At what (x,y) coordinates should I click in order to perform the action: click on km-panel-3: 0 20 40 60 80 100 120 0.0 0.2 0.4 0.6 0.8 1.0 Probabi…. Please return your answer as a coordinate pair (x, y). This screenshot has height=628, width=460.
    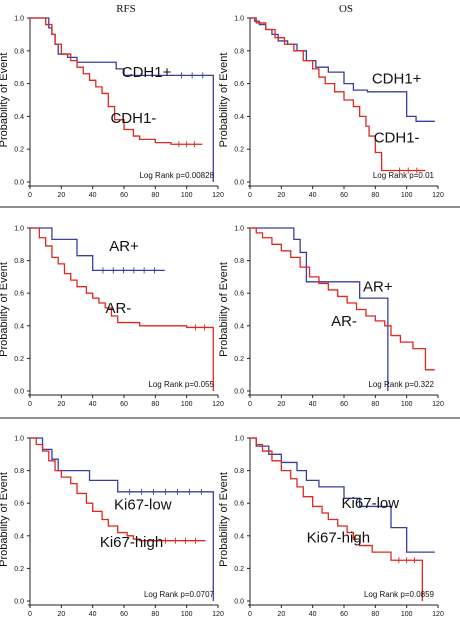
    Looking at the image, I should click on (112, 317).